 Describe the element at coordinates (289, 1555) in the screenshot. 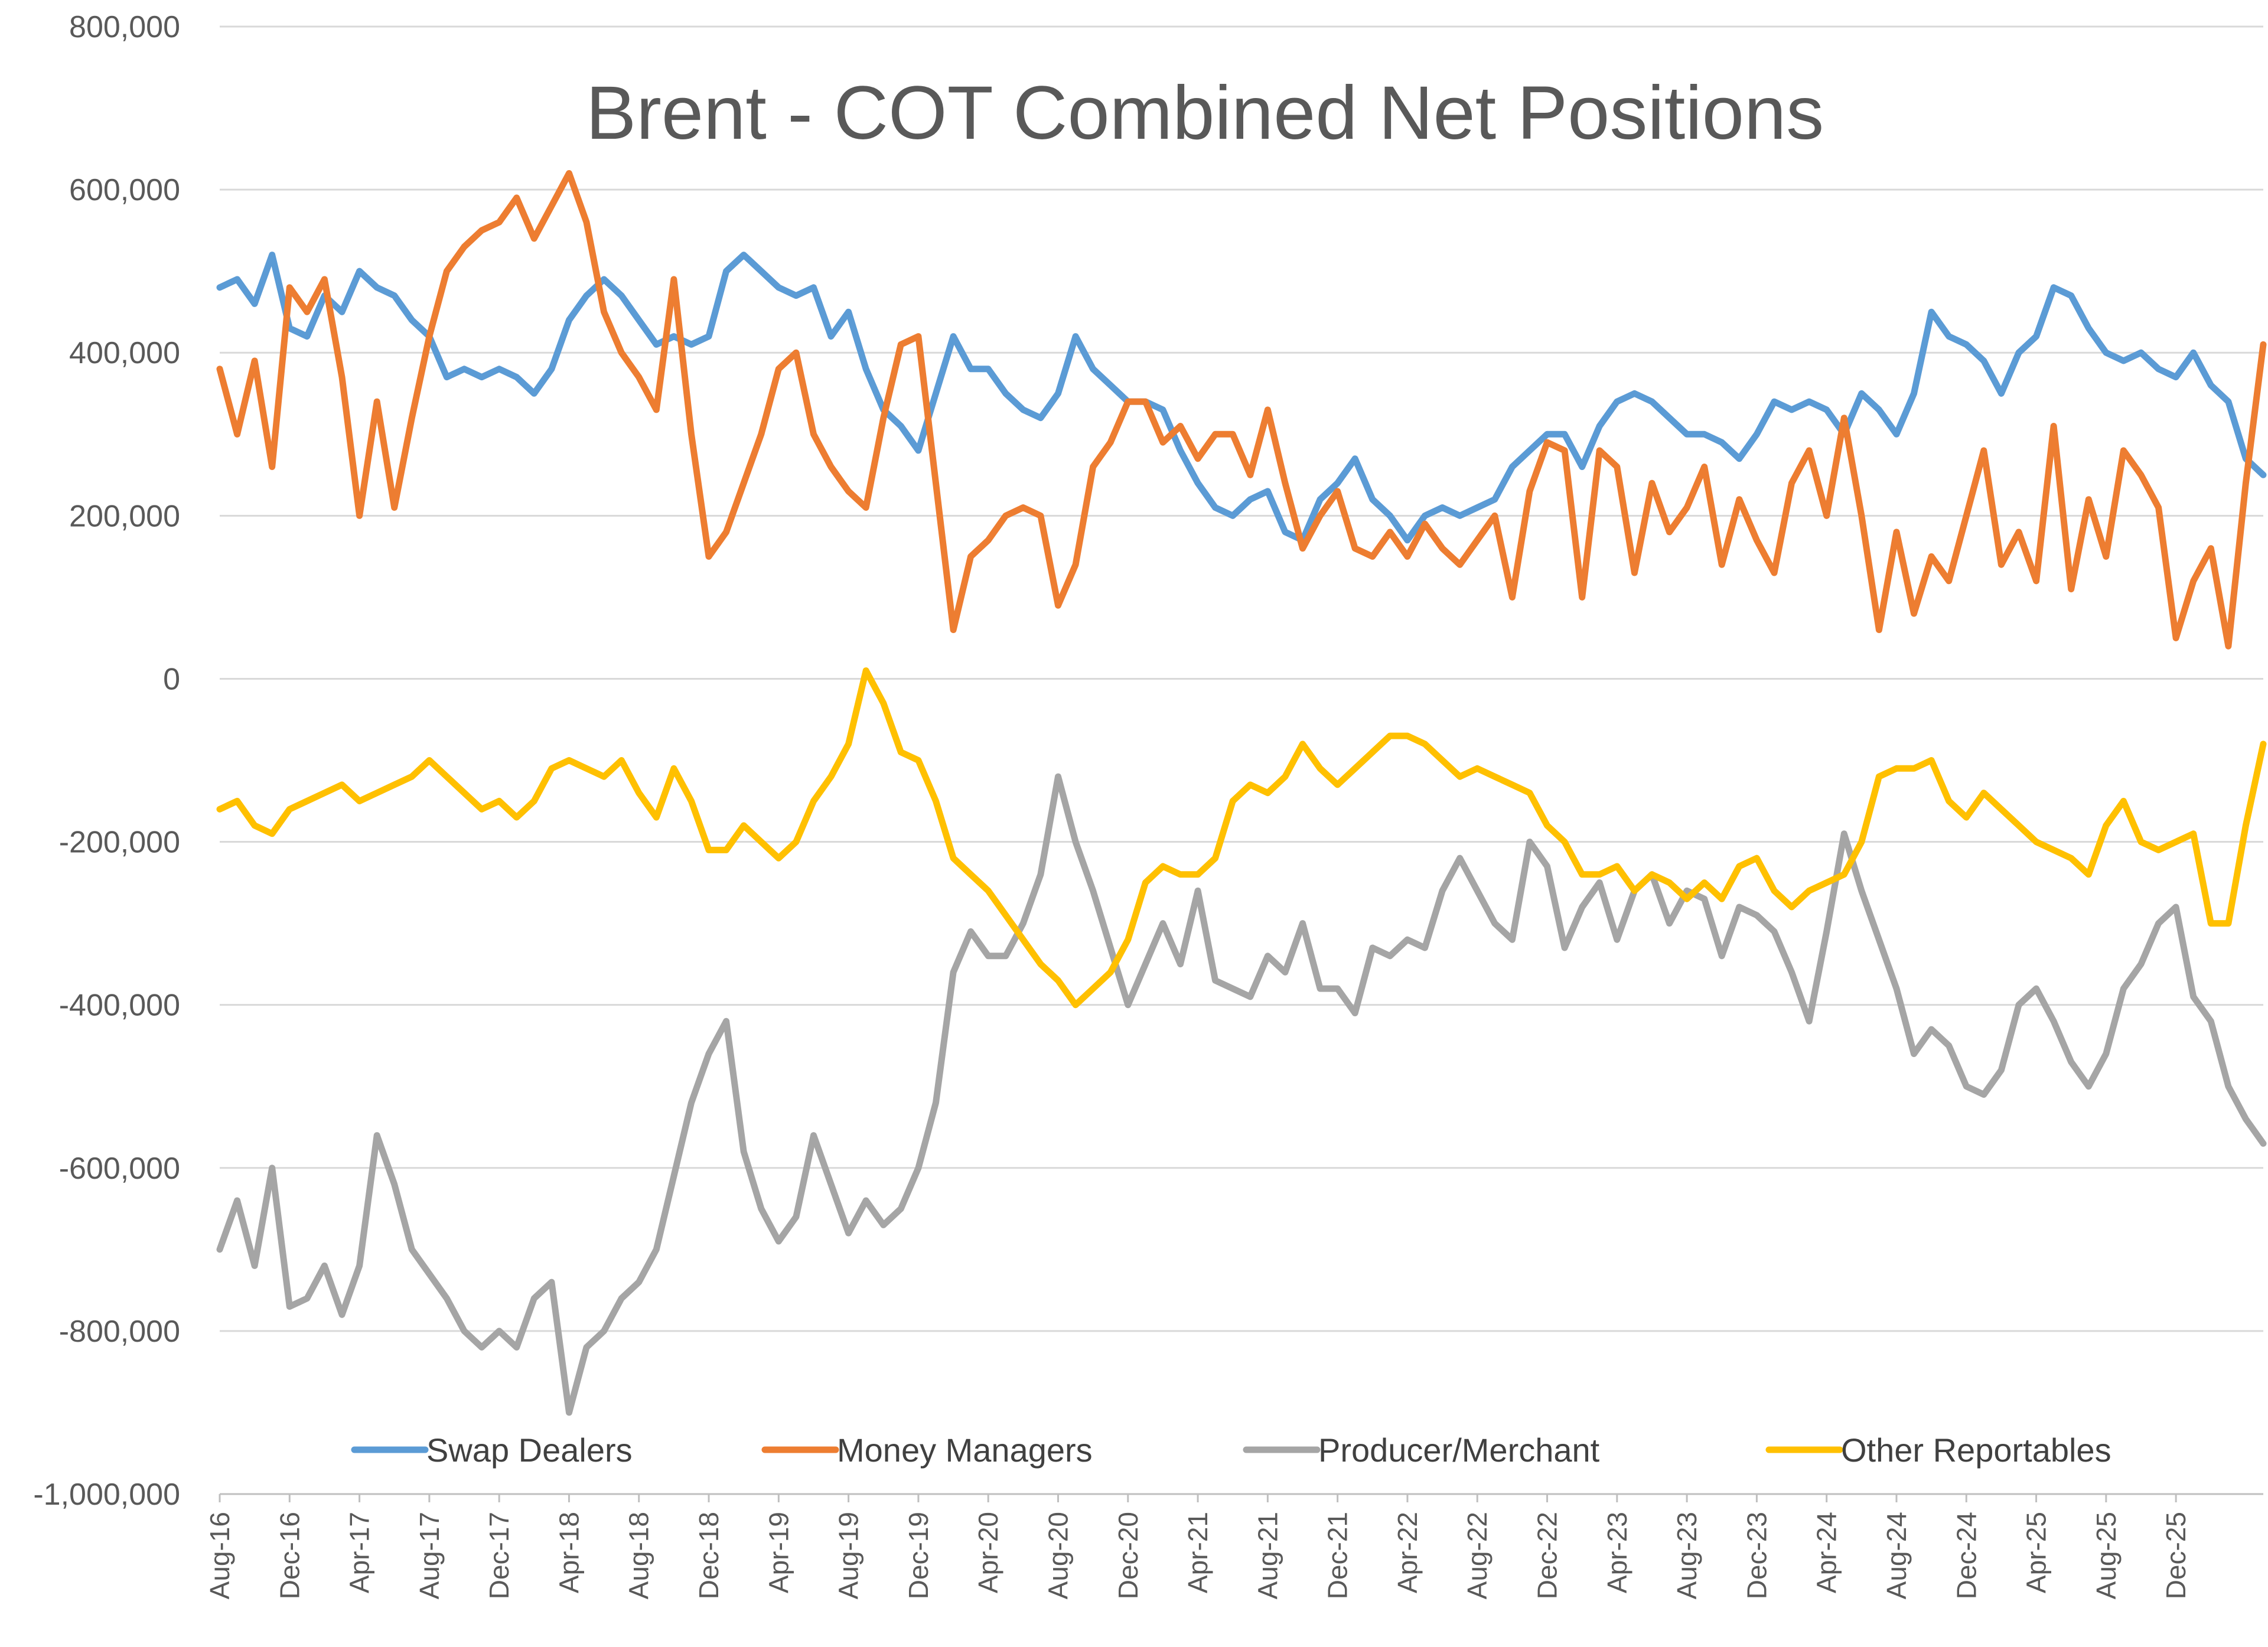

I see `x-tick-label: Dec-16` at that location.